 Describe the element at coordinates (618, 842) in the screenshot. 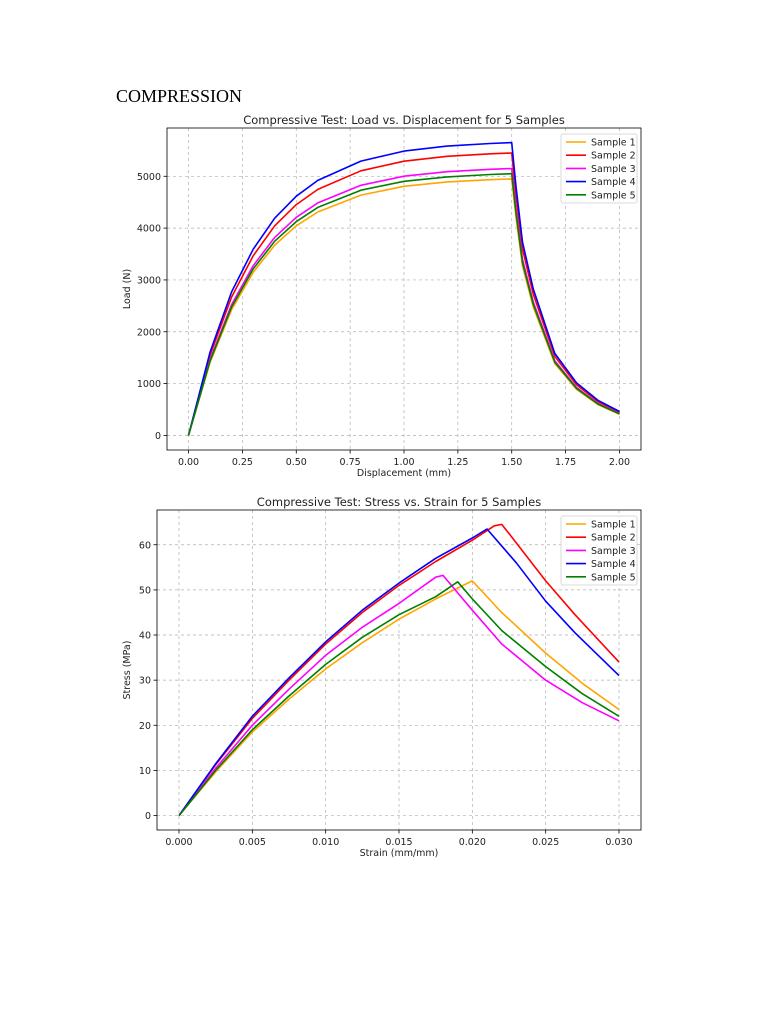

I see `x-tick-label: 0.030` at that location.